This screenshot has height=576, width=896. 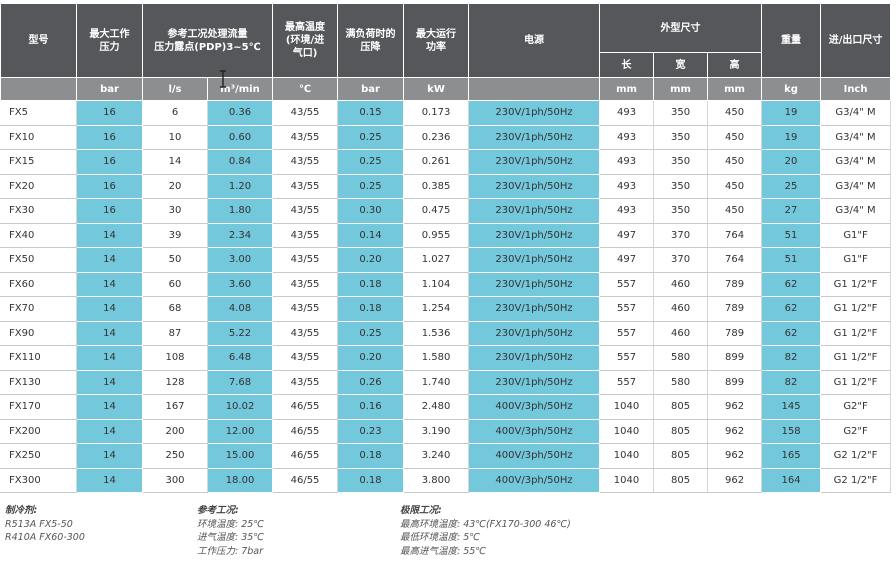 I want to click on cell-length: 493, so click(x=627, y=137).